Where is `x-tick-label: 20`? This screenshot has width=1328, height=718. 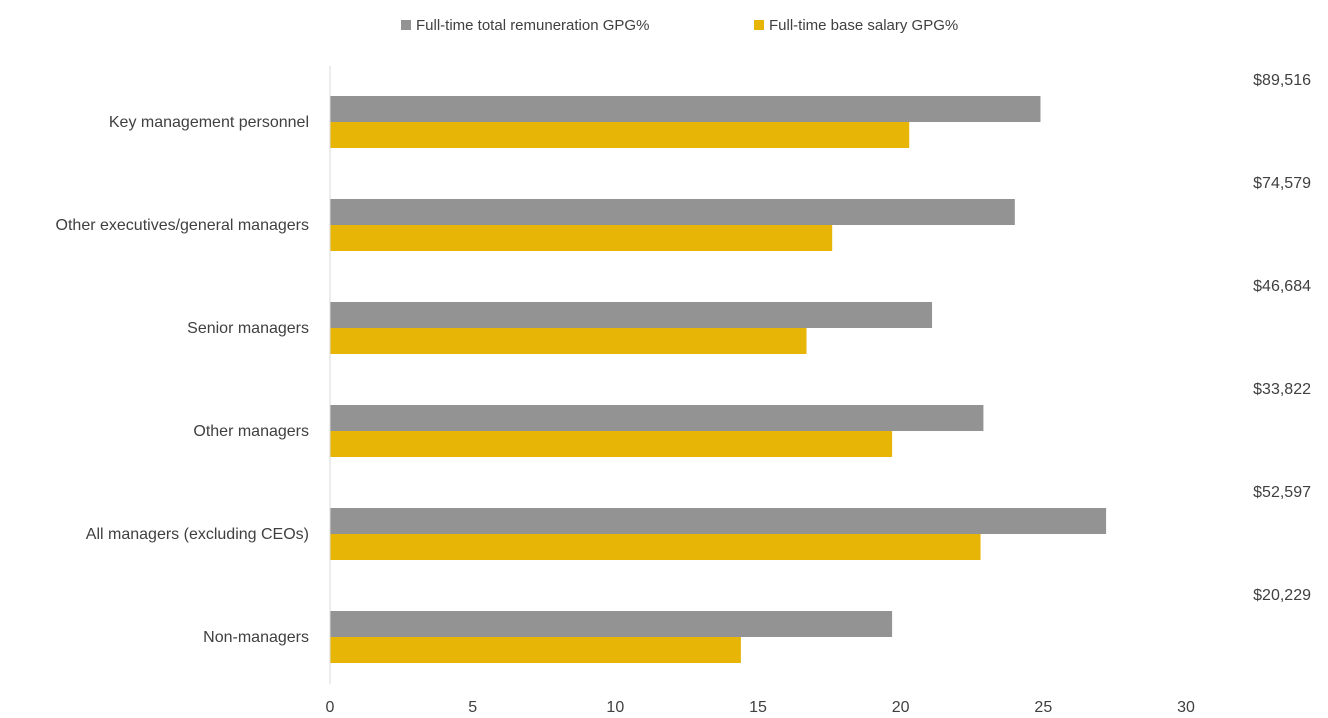 x-tick-label: 20 is located at coordinates (901, 707).